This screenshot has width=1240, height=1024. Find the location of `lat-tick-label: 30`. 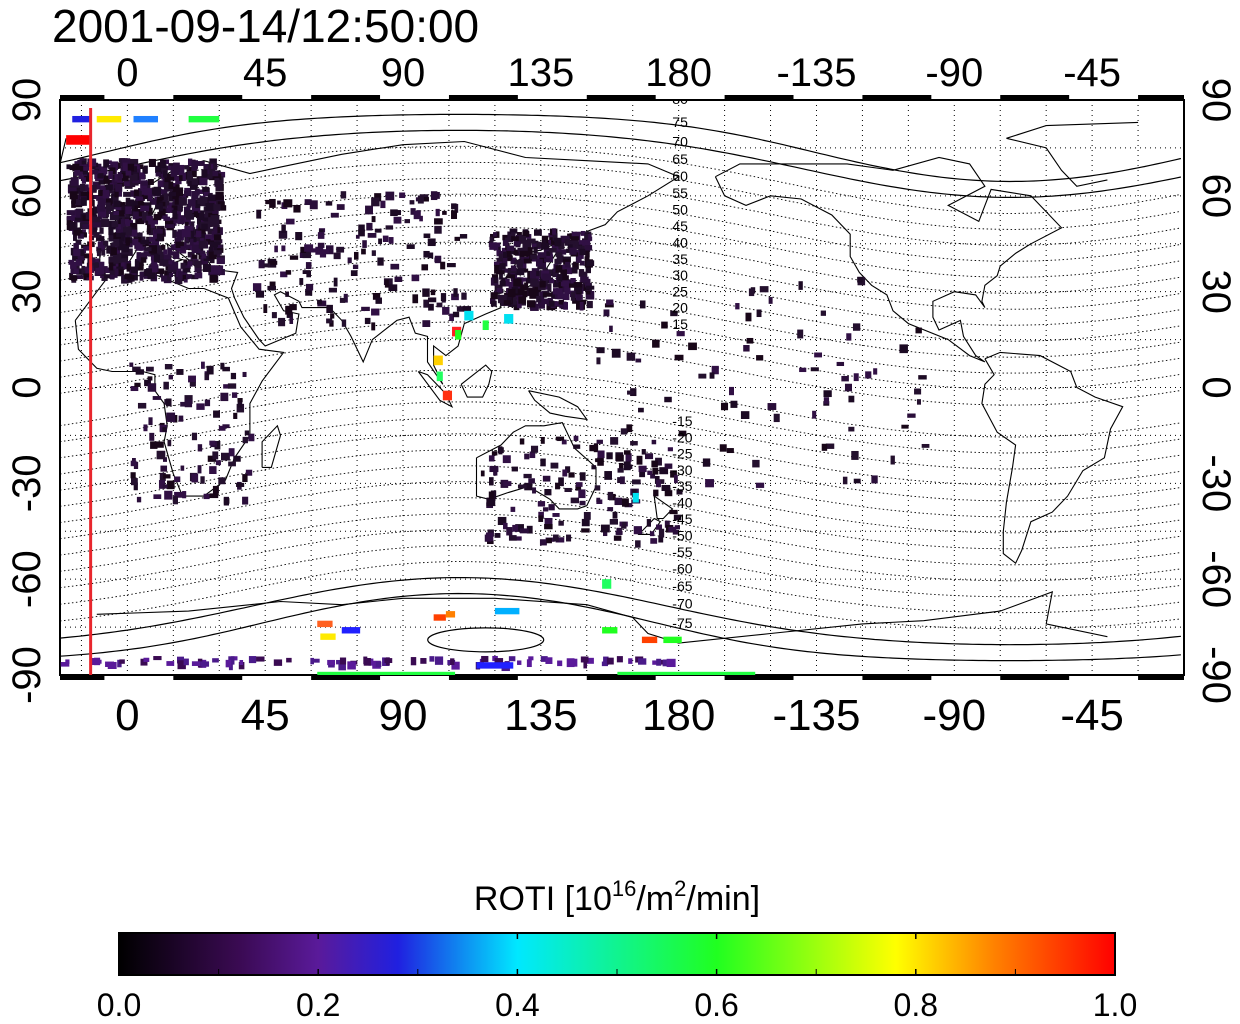

lat-tick-label: 30 is located at coordinates (27, 291).